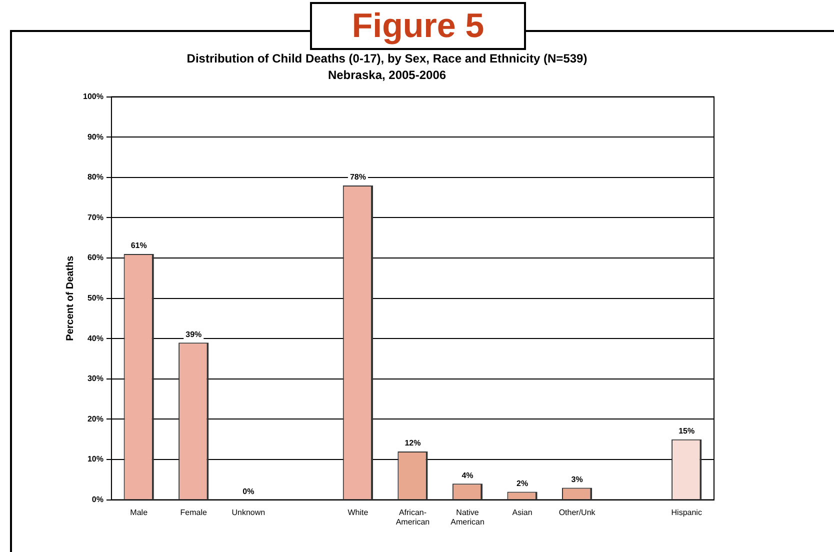 The image size is (834, 552). Describe the element at coordinates (249, 512) in the screenshot. I see `x-tick-label: Unknown` at that location.